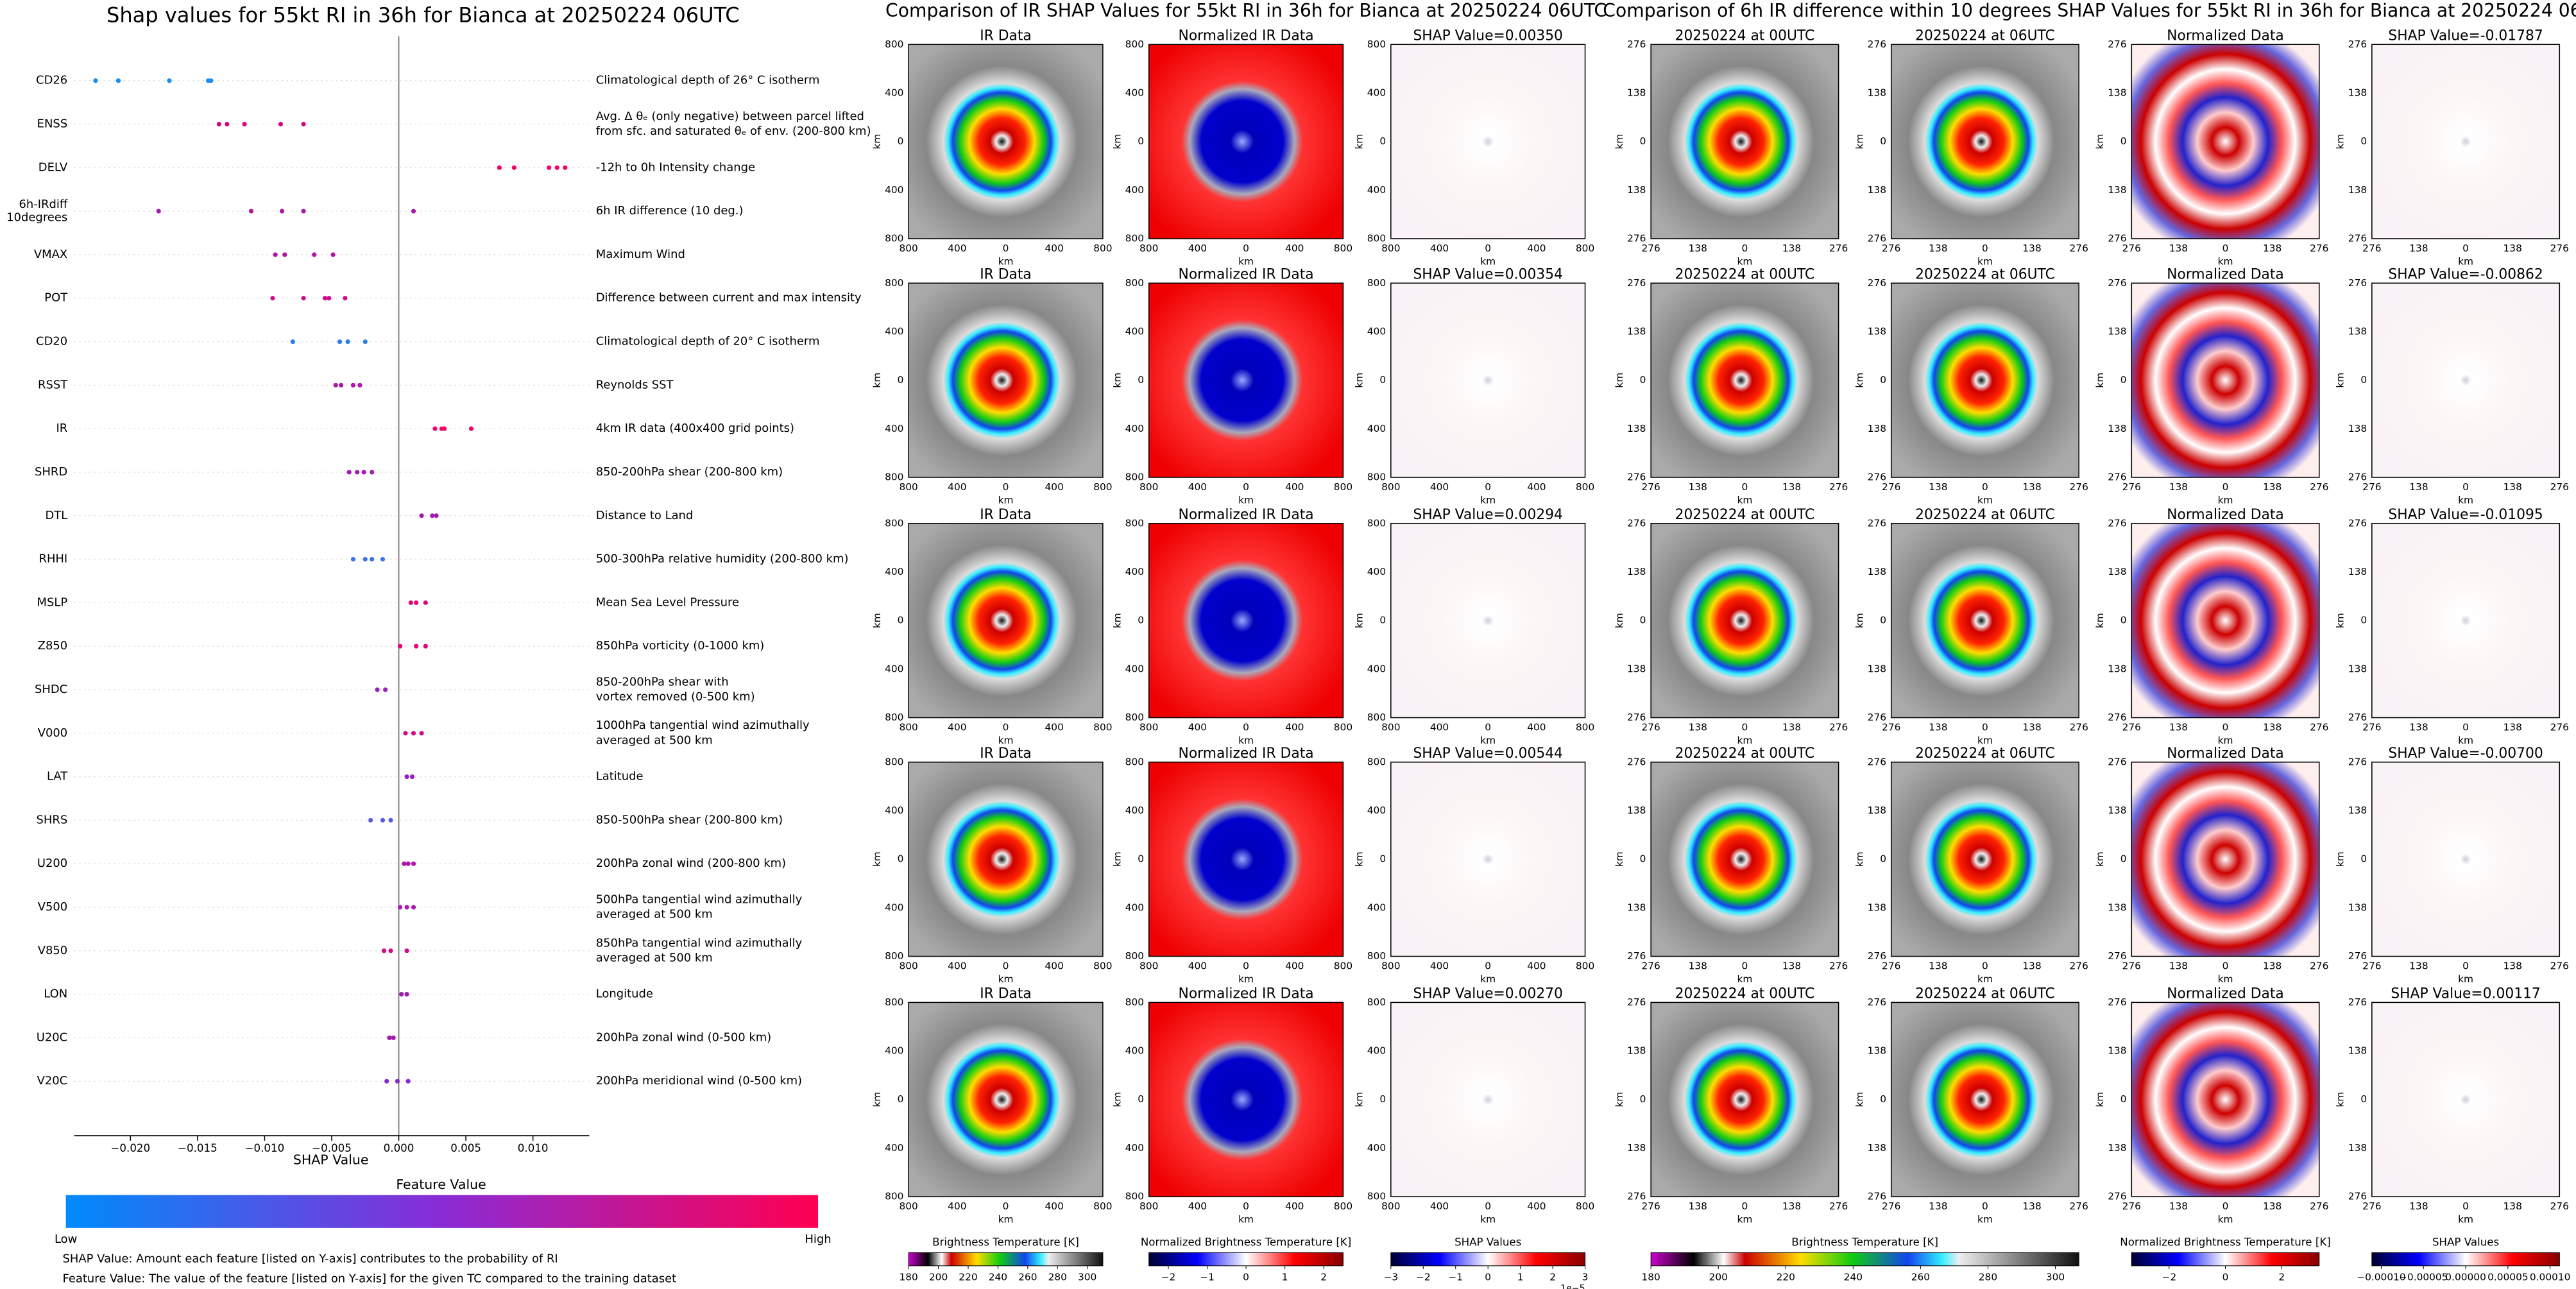  Describe the element at coordinates (53, 559) in the screenshot. I see `feature-label: RHHI` at that location.